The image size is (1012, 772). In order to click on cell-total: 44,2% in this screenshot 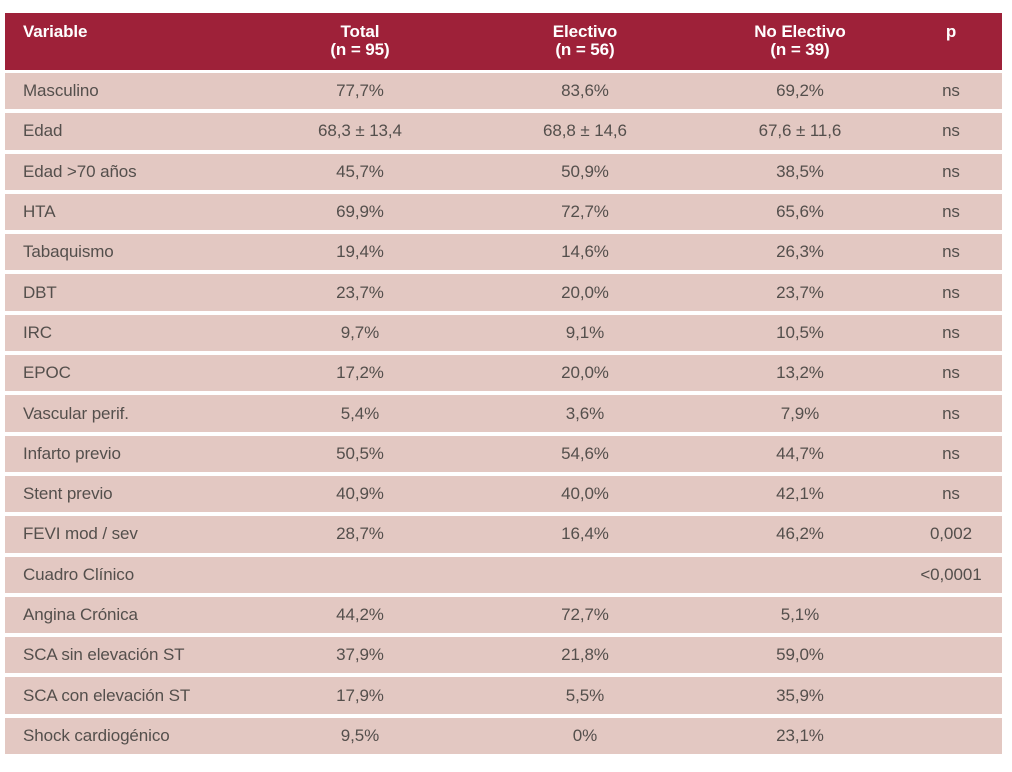, I will do `click(360, 614)`.